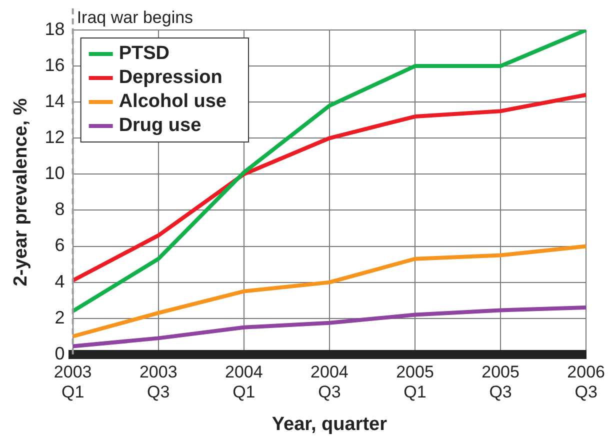 The image size is (613, 442). Describe the element at coordinates (243, 382) in the screenshot. I see `x-tick-label: 2004 Q1` at that location.